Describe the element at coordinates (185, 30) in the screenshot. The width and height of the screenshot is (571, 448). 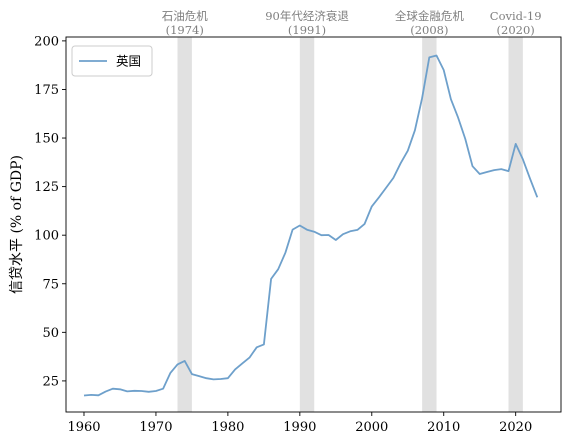
I see `crisis-label-year-1: (1974)` at that location.